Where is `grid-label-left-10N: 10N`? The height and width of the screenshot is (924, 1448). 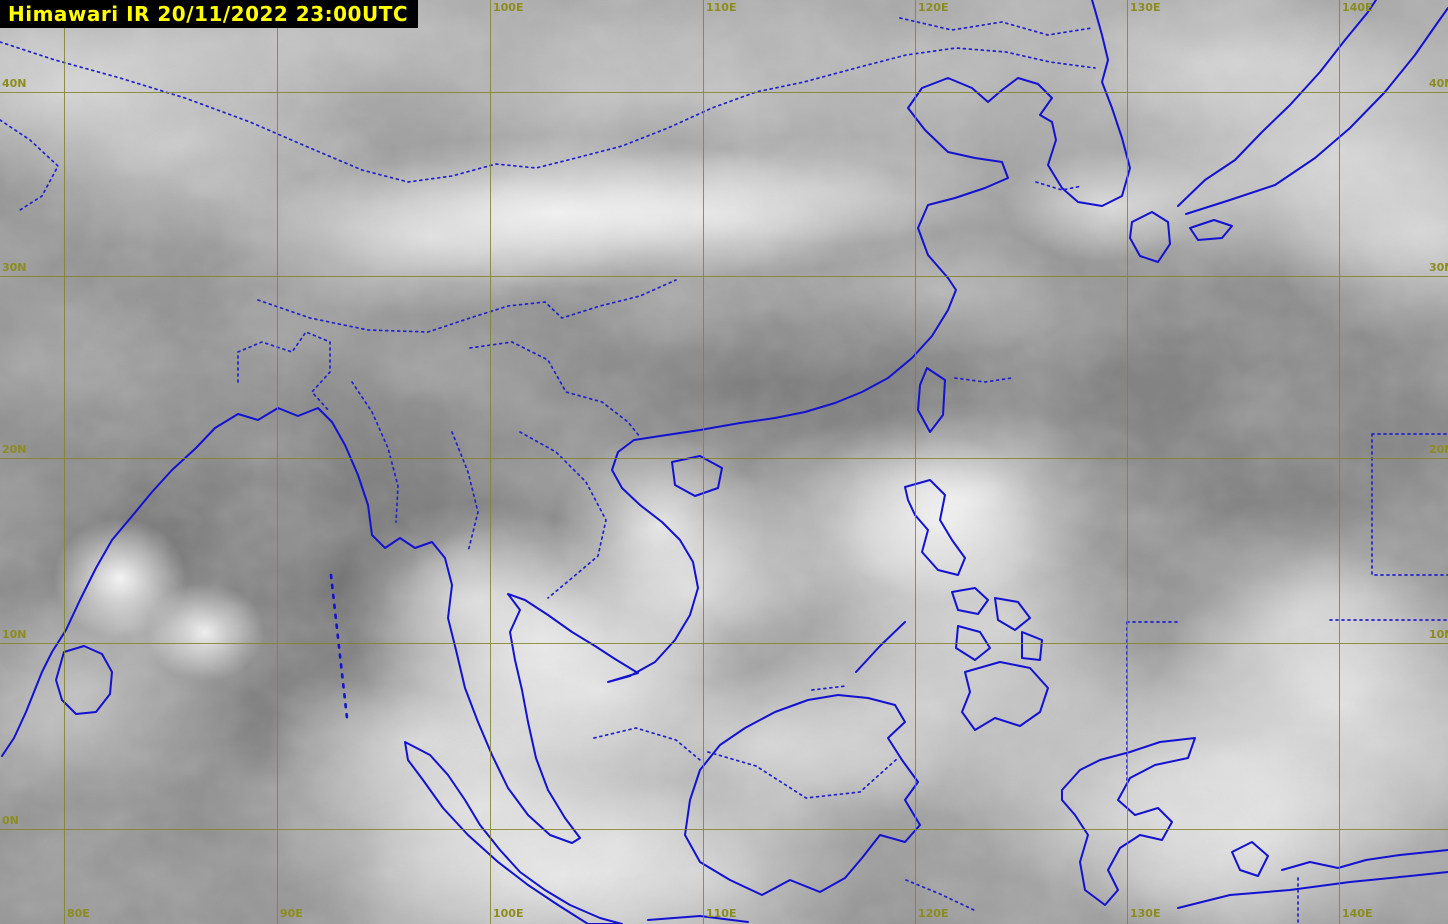 grid-label-left-10N: 10N is located at coordinates (14, 634).